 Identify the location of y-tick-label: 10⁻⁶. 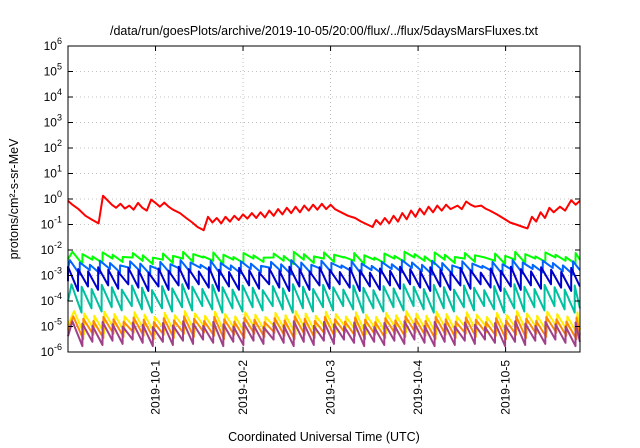
(51, 350).